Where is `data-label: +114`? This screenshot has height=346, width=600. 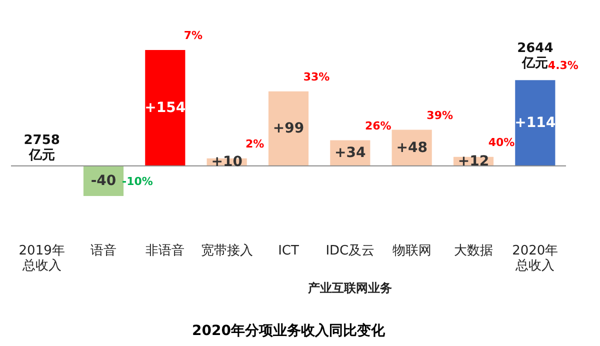
data-label: +114 is located at coordinates (535, 123).